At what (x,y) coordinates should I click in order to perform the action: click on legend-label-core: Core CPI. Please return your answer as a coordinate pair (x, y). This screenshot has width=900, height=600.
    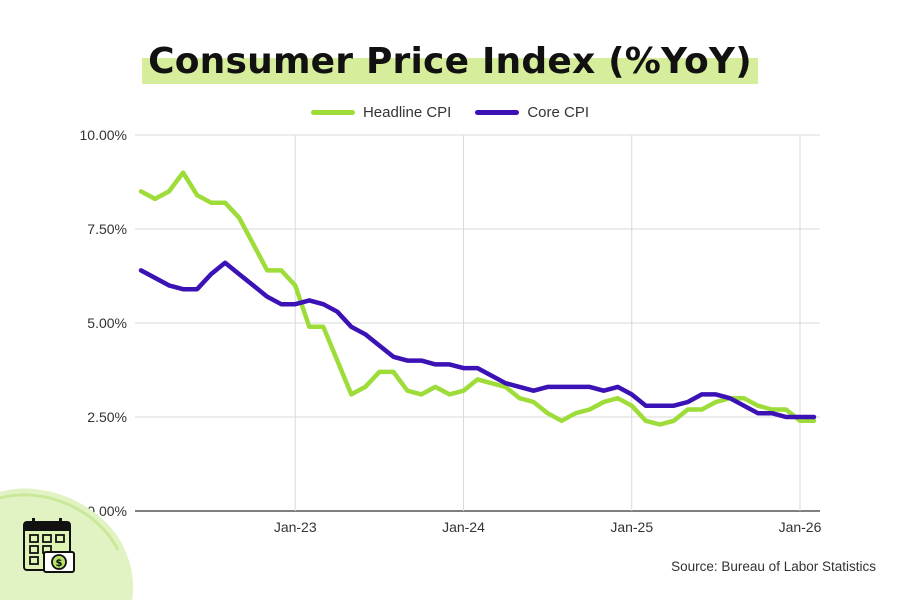
    Looking at the image, I should click on (558, 112).